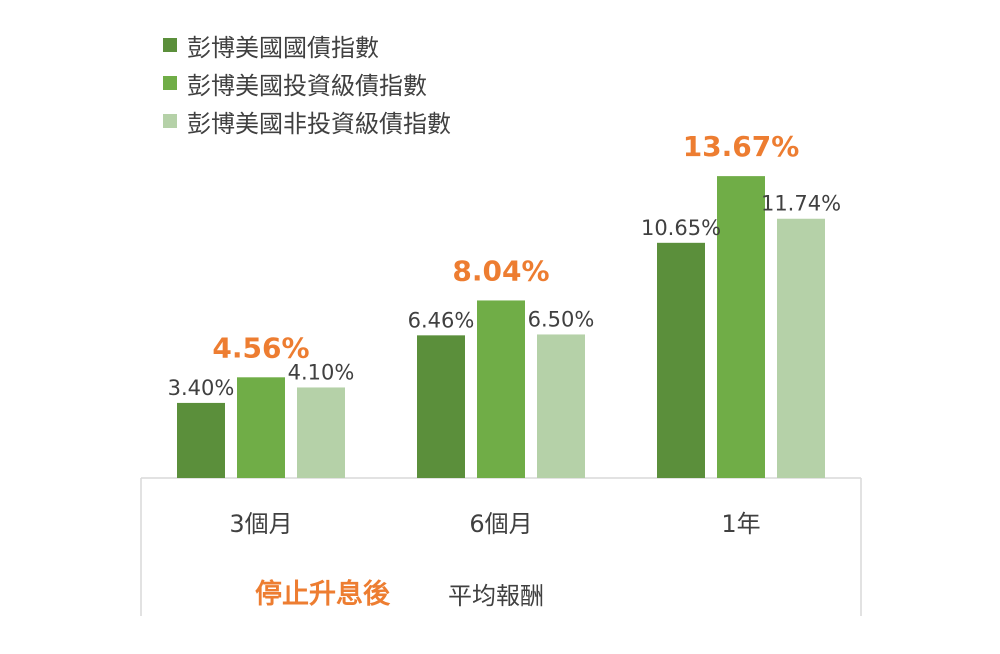 The image size is (1000, 654). What do you see at coordinates (496, 596) in the screenshot?
I see `footer-rest-text: 平均報酬` at bounding box center [496, 596].